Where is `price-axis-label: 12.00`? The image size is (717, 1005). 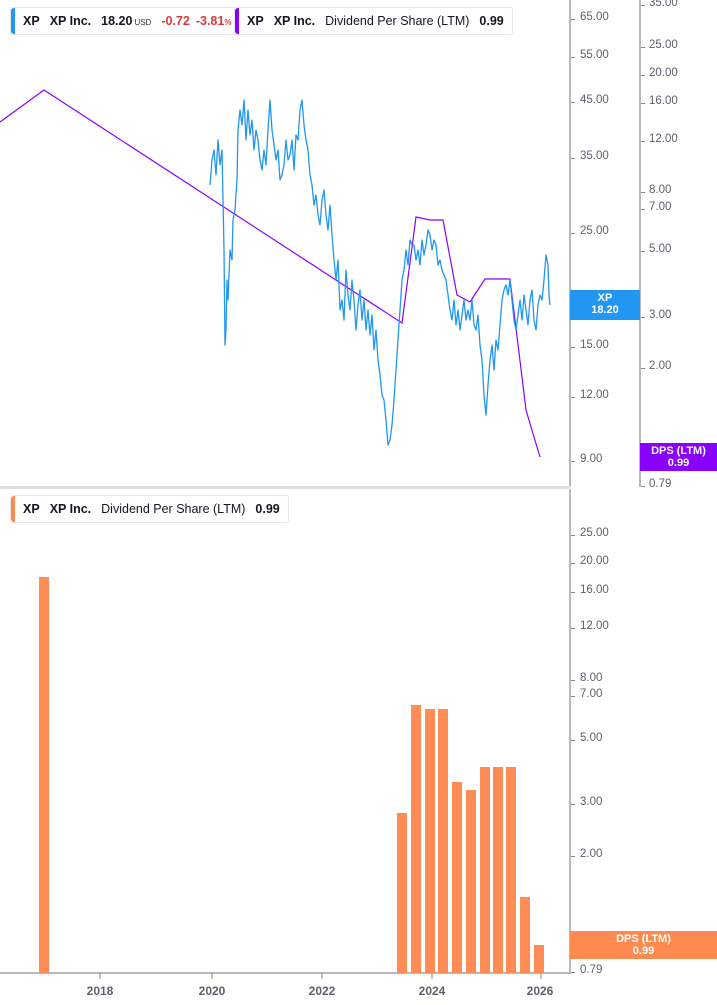 price-axis-label: 12.00 is located at coordinates (594, 395).